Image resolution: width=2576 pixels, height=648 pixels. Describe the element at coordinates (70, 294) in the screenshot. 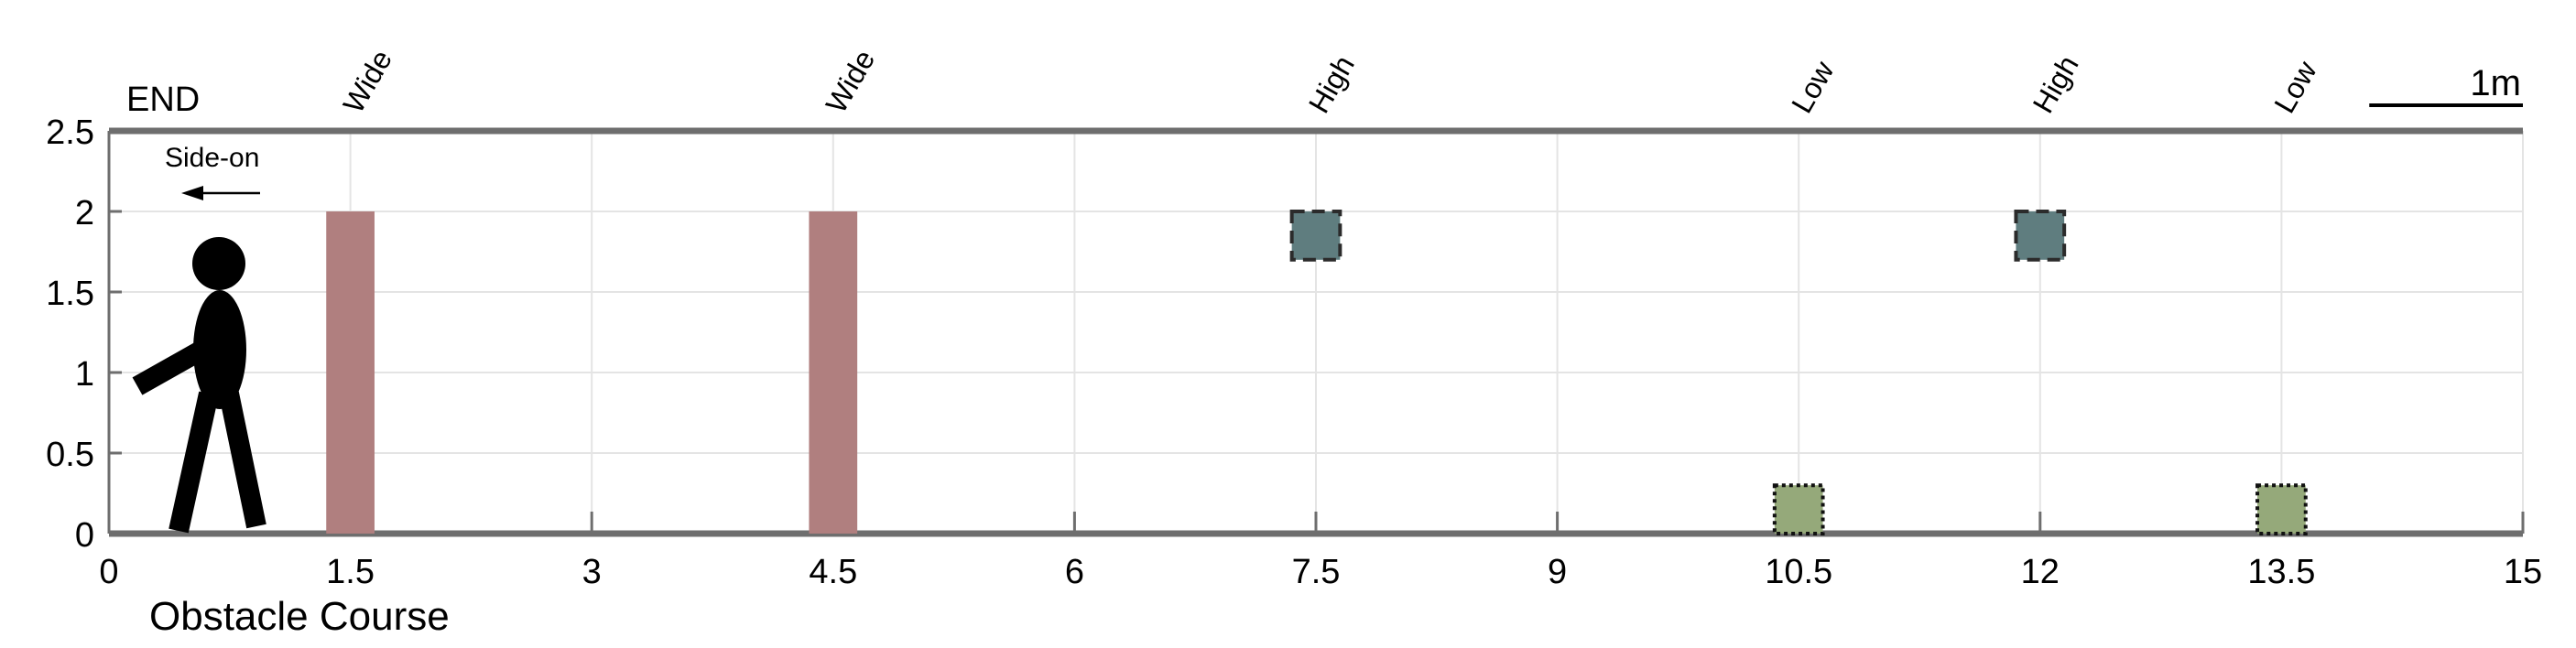

I see `y-tick-label-3: 1.5` at that location.